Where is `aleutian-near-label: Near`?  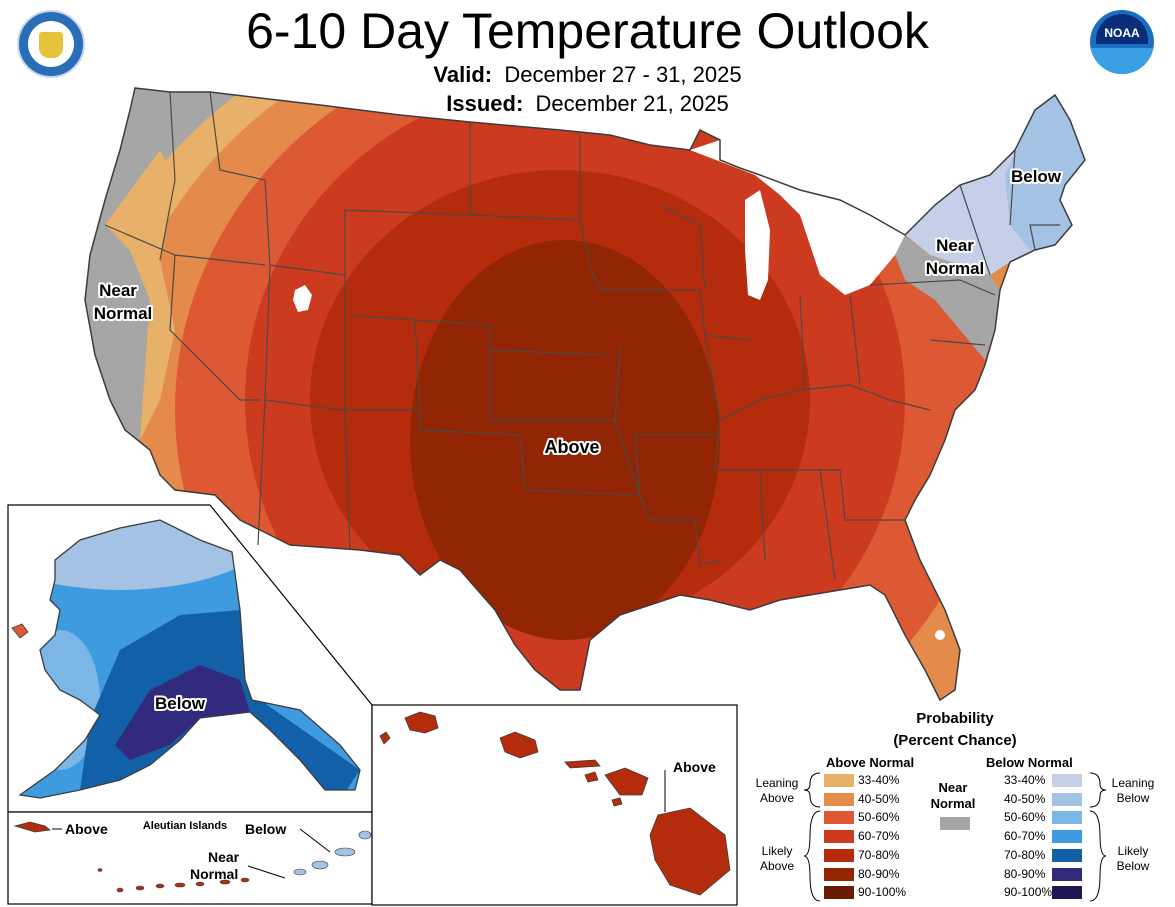
aleutian-near-label: Near is located at coordinates (224, 857).